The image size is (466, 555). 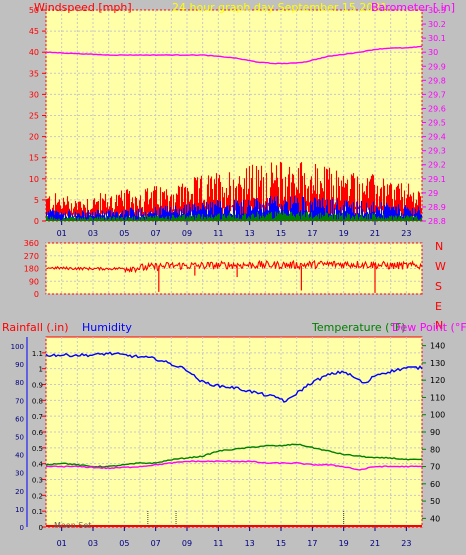 I want to click on barometer-tick-label: 30.1, so click(x=437, y=38).